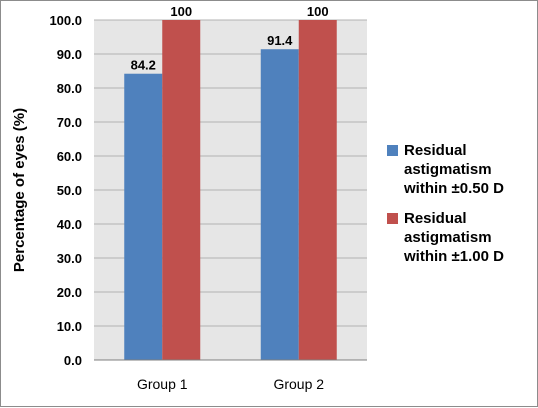 The height and width of the screenshot is (408, 538). What do you see at coordinates (143, 65) in the screenshot?
I see `data-label: 84.2` at bounding box center [143, 65].